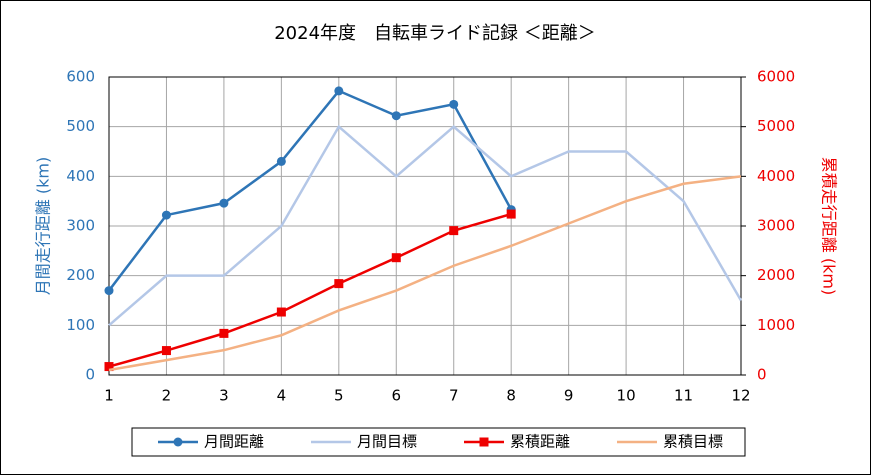  I want to click on y-tick-label: 100, so click(80, 325).